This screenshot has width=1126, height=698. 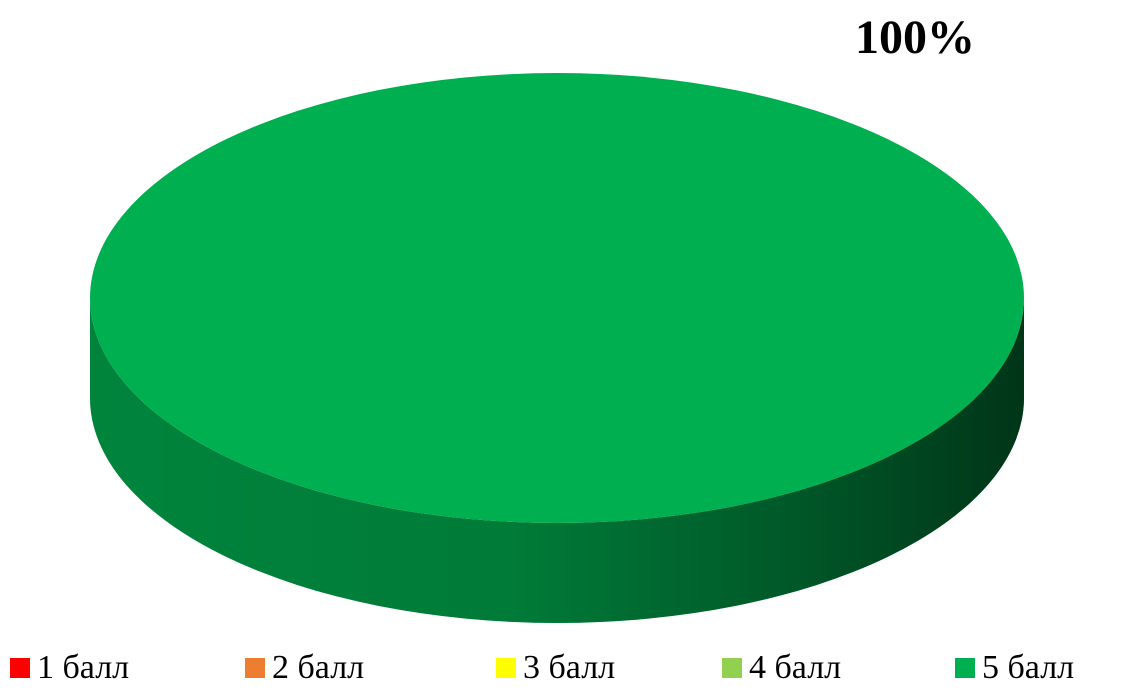 What do you see at coordinates (569, 667) in the screenshot?
I see `legend-label: 3 балл` at bounding box center [569, 667].